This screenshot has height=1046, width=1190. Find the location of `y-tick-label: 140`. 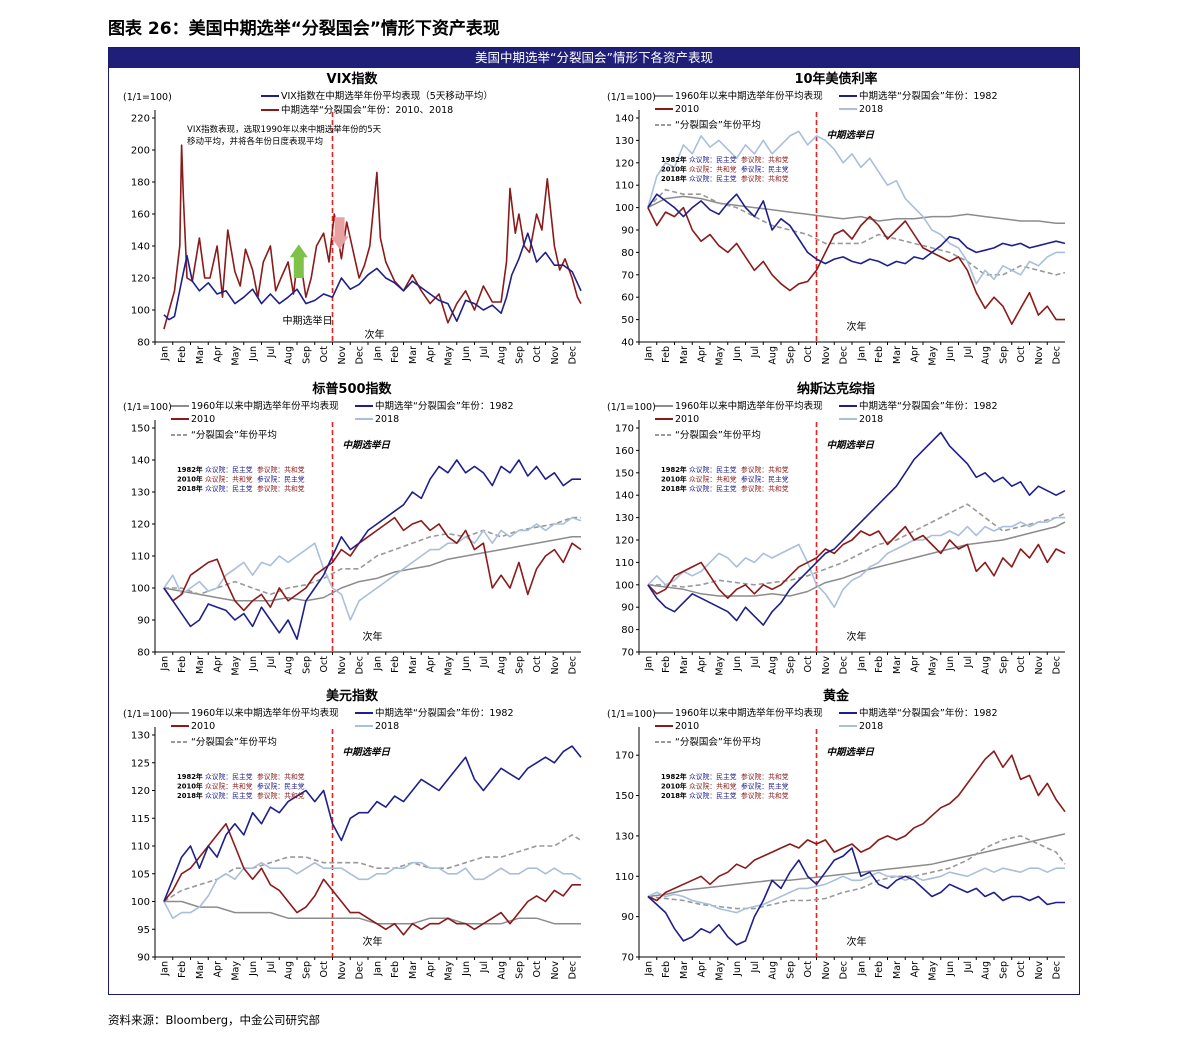

y-tick-label: 140 is located at coordinates (624, 119).